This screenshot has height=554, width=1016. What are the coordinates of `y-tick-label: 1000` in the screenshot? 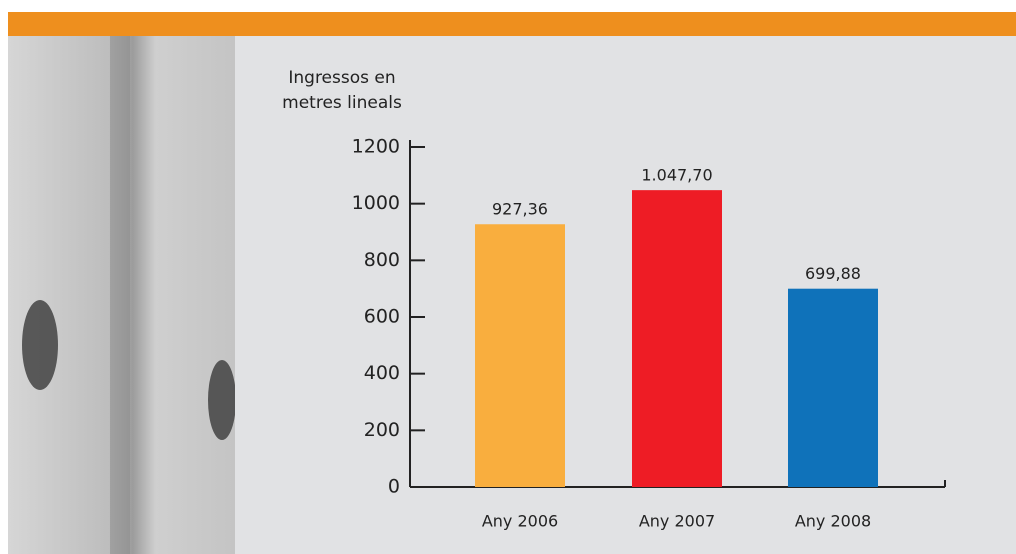 It's located at (376, 203).